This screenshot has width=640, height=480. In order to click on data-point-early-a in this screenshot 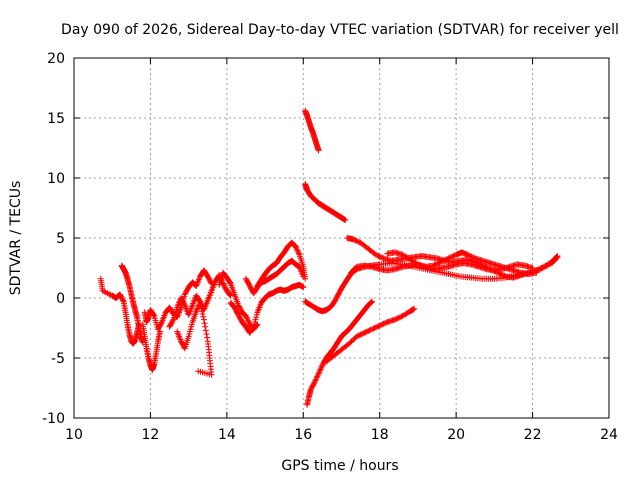, I will do `click(123, 300)`.